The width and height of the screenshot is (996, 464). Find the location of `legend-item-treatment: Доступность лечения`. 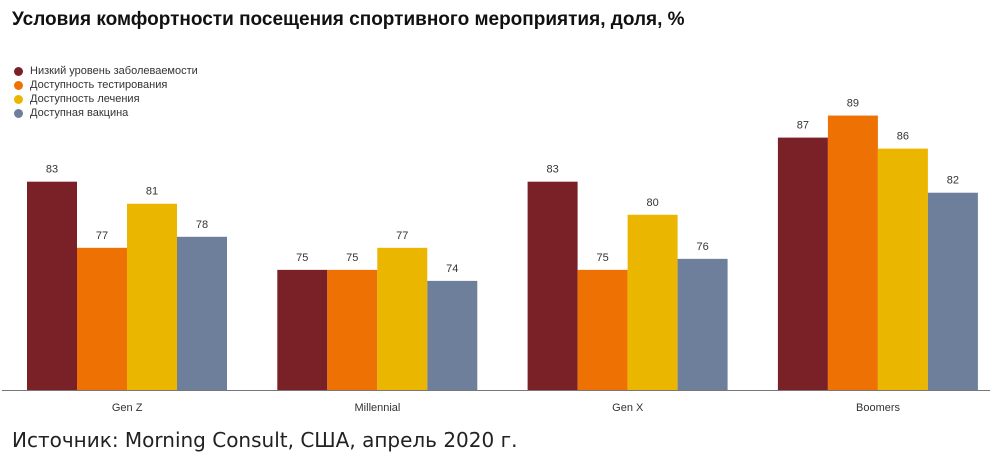

legend-item-treatment: Доступность лечения is located at coordinates (106, 99).